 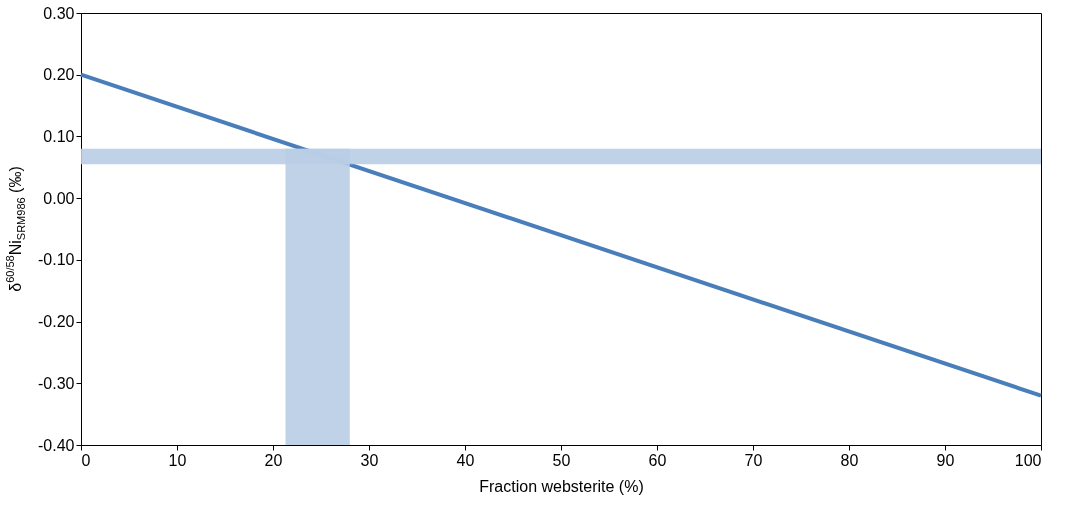 What do you see at coordinates (561, 460) in the screenshot?
I see `x-tick-label: 50` at bounding box center [561, 460].